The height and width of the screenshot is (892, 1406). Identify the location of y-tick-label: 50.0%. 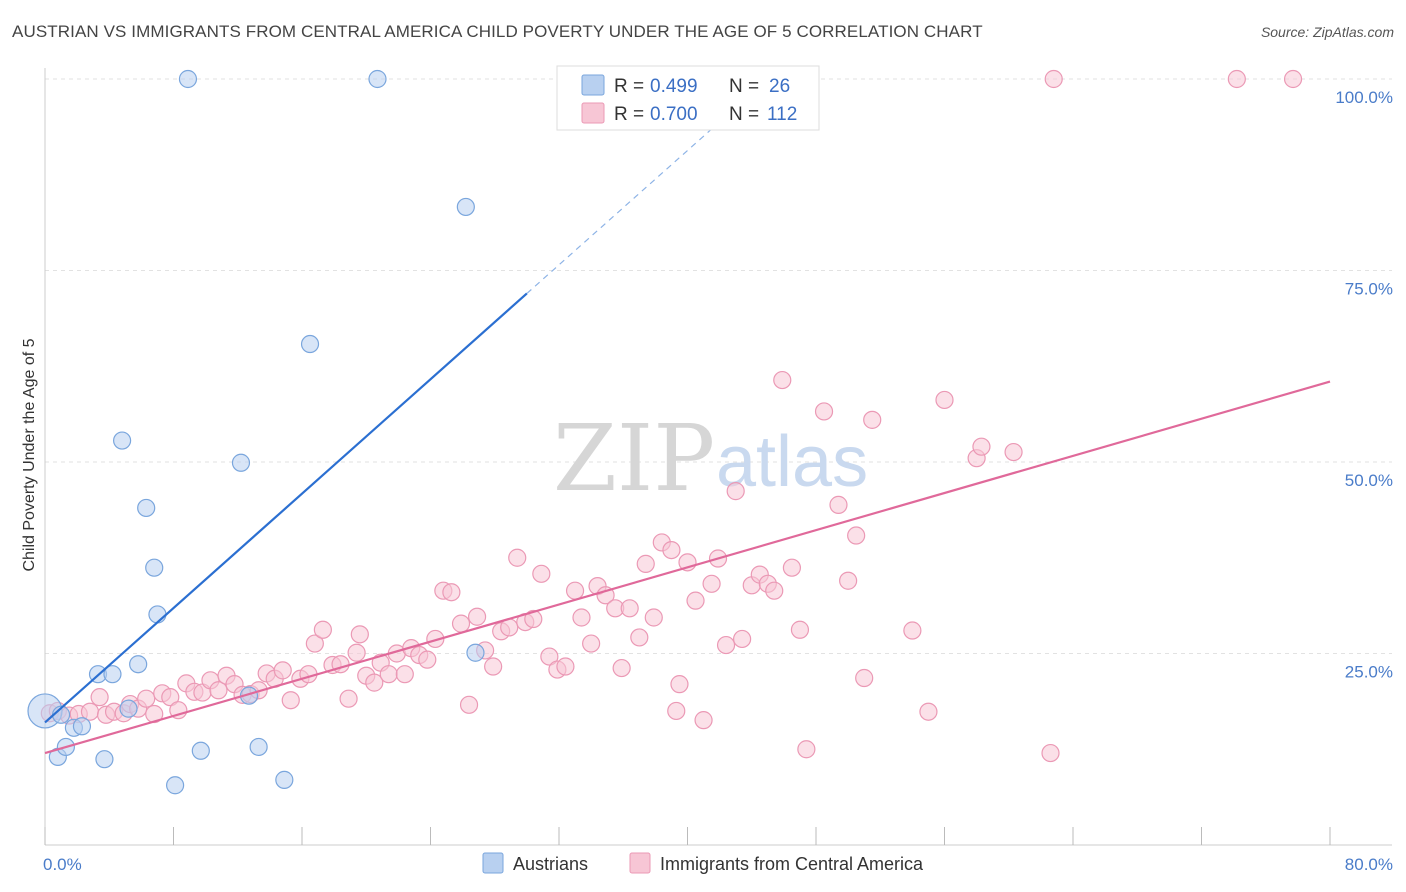
(1369, 480).